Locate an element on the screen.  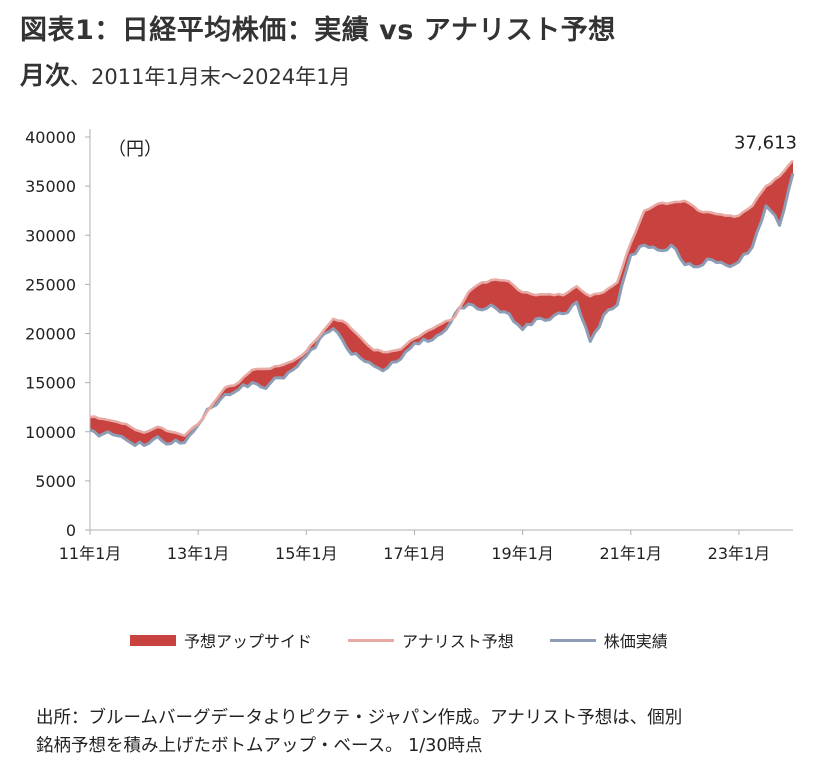
x-tick-label: 11年1月 is located at coordinates (90, 553).